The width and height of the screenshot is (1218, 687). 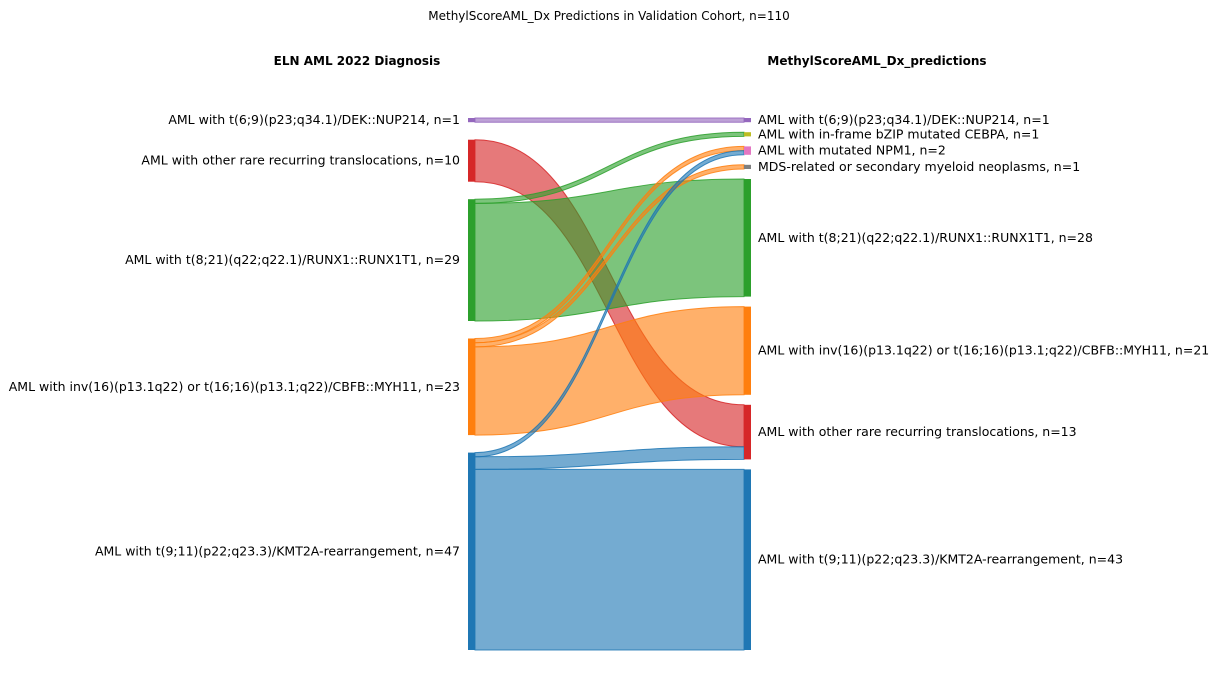 I want to click on right-node-bar-npm1, so click(x=747, y=150).